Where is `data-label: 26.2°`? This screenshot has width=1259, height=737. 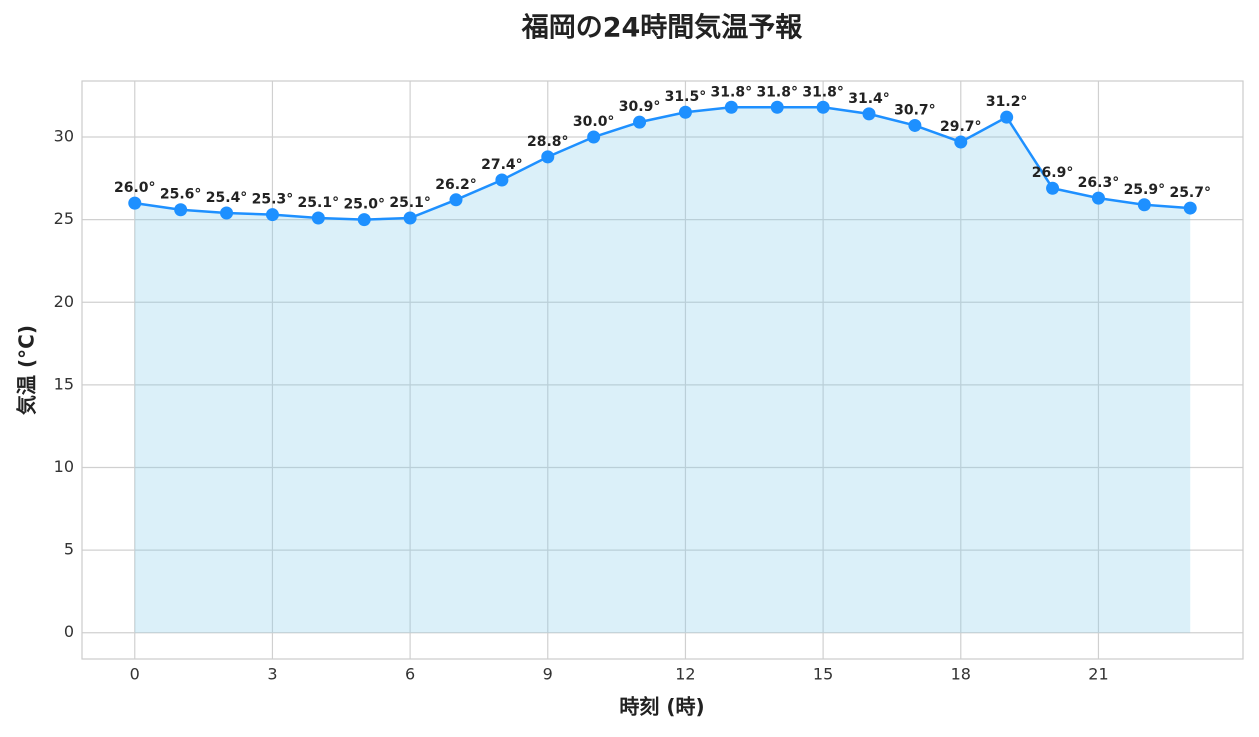 data-label: 26.2° is located at coordinates (456, 185).